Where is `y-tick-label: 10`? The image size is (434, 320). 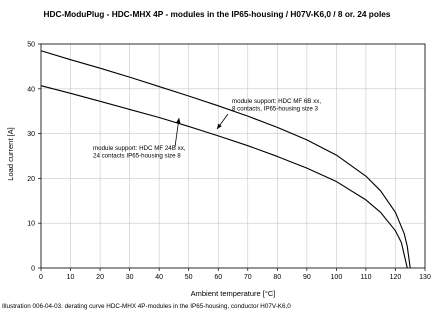 y-tick-label: 10 is located at coordinates (31, 224).